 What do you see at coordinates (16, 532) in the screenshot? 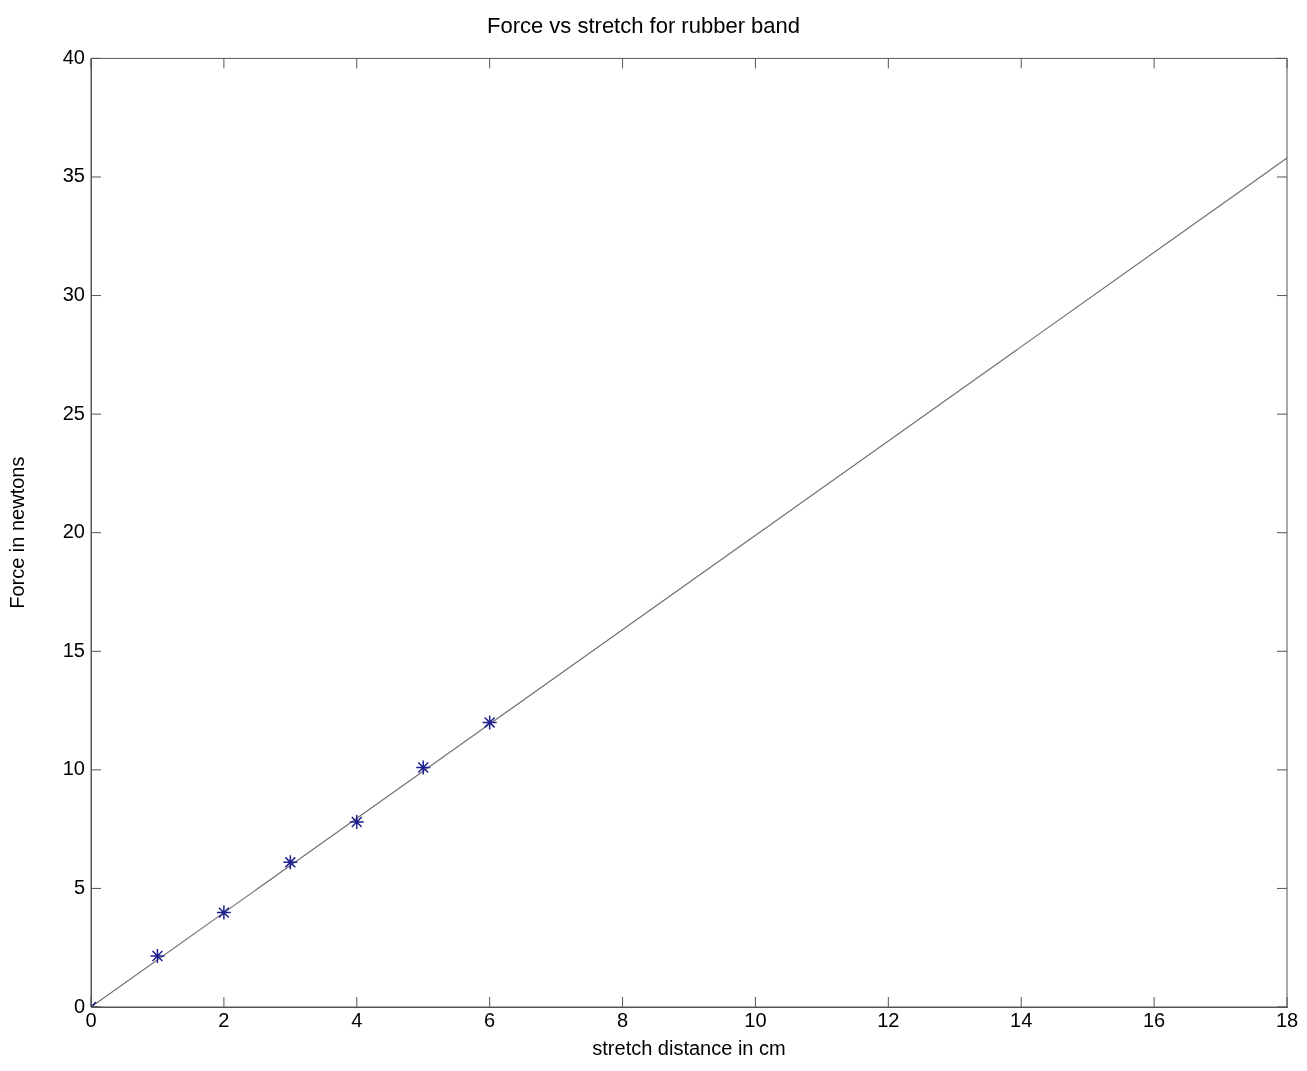
I see `y-axis-title: Force in newtons` at bounding box center [16, 532].